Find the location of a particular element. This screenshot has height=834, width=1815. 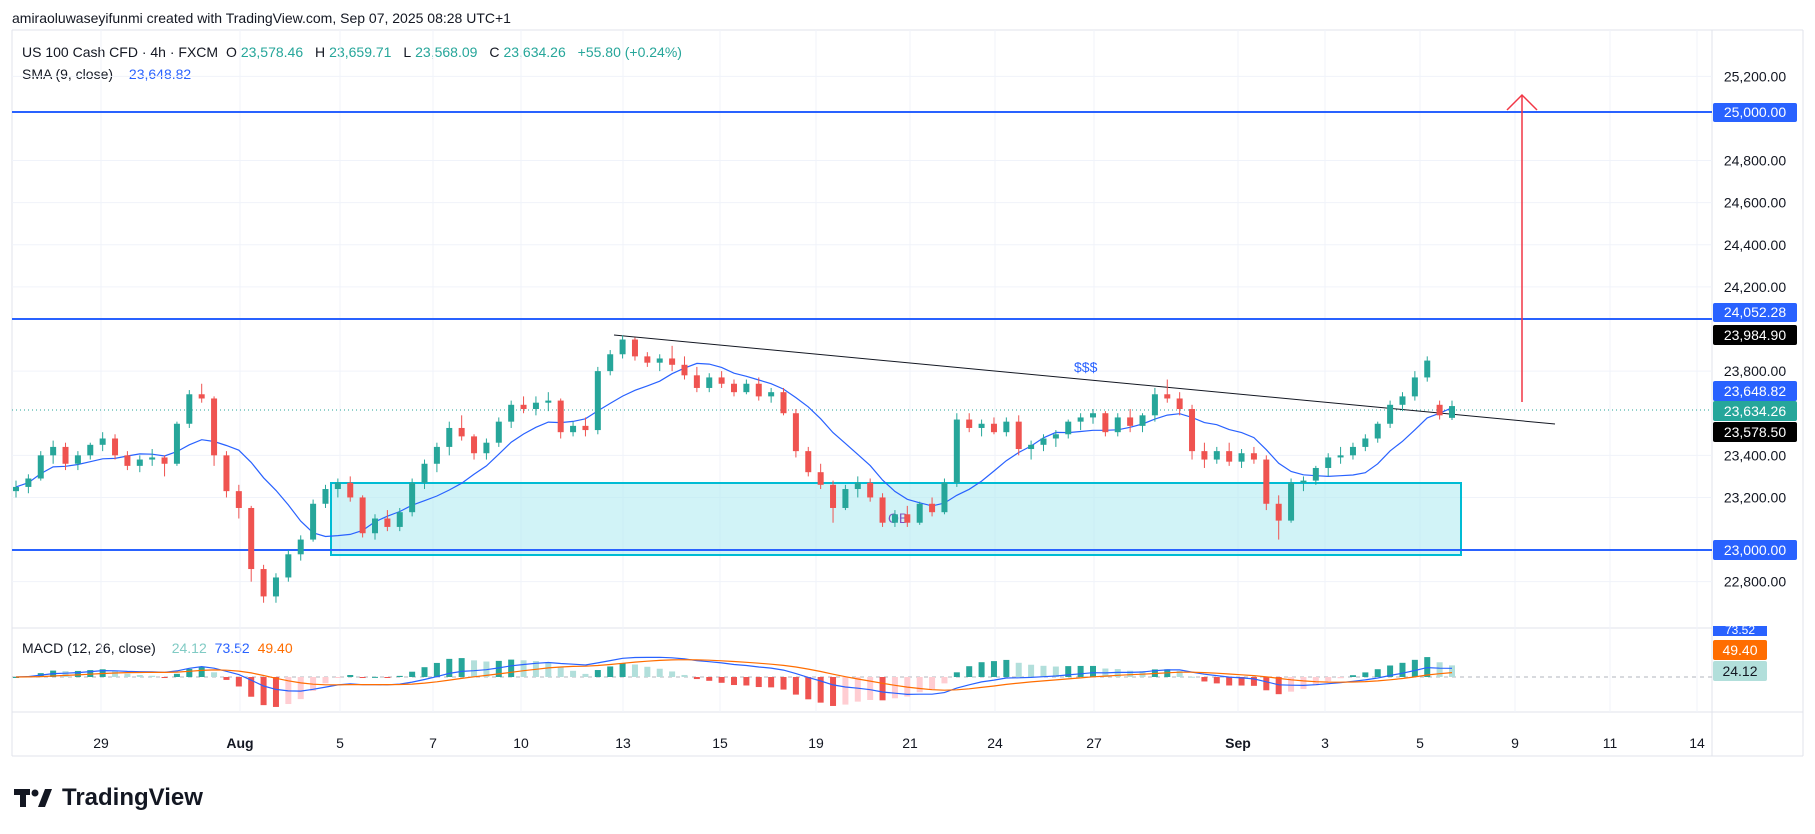

x-tick-label: Aug is located at coordinates (239, 743).